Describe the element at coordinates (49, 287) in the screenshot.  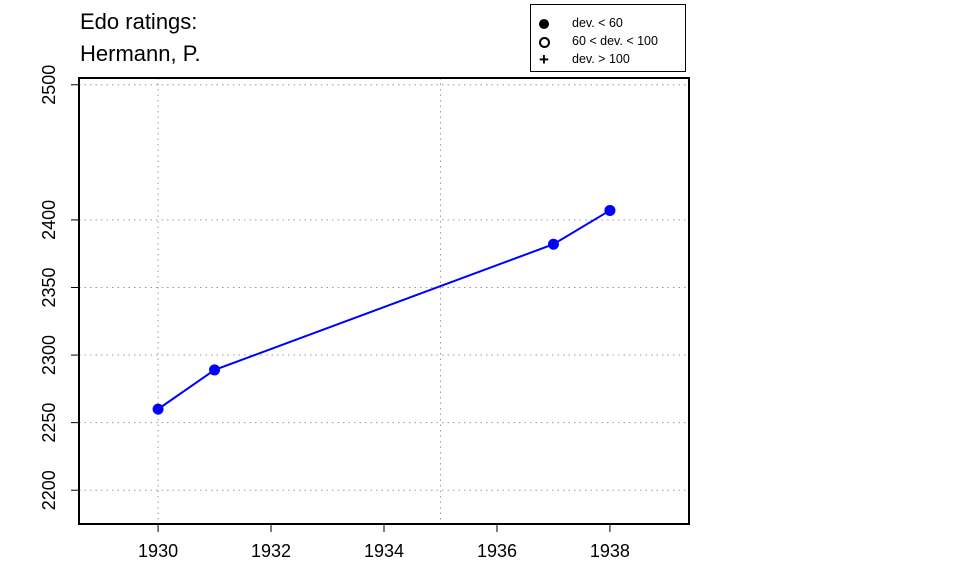
I see `y-tick-label: 2350` at that location.